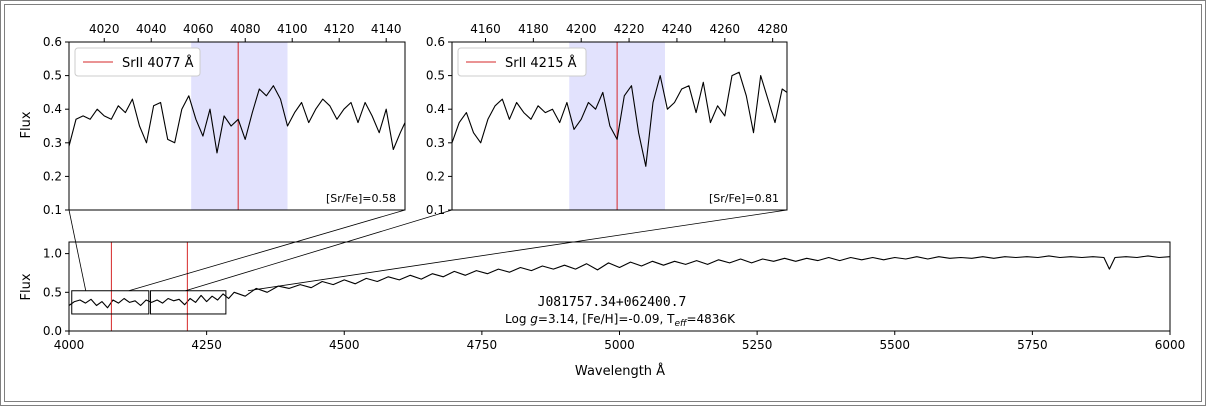 Image resolution: width=1206 pixels, height=406 pixels. I want to click on main-x-tick-label: 4250, so click(206, 345).